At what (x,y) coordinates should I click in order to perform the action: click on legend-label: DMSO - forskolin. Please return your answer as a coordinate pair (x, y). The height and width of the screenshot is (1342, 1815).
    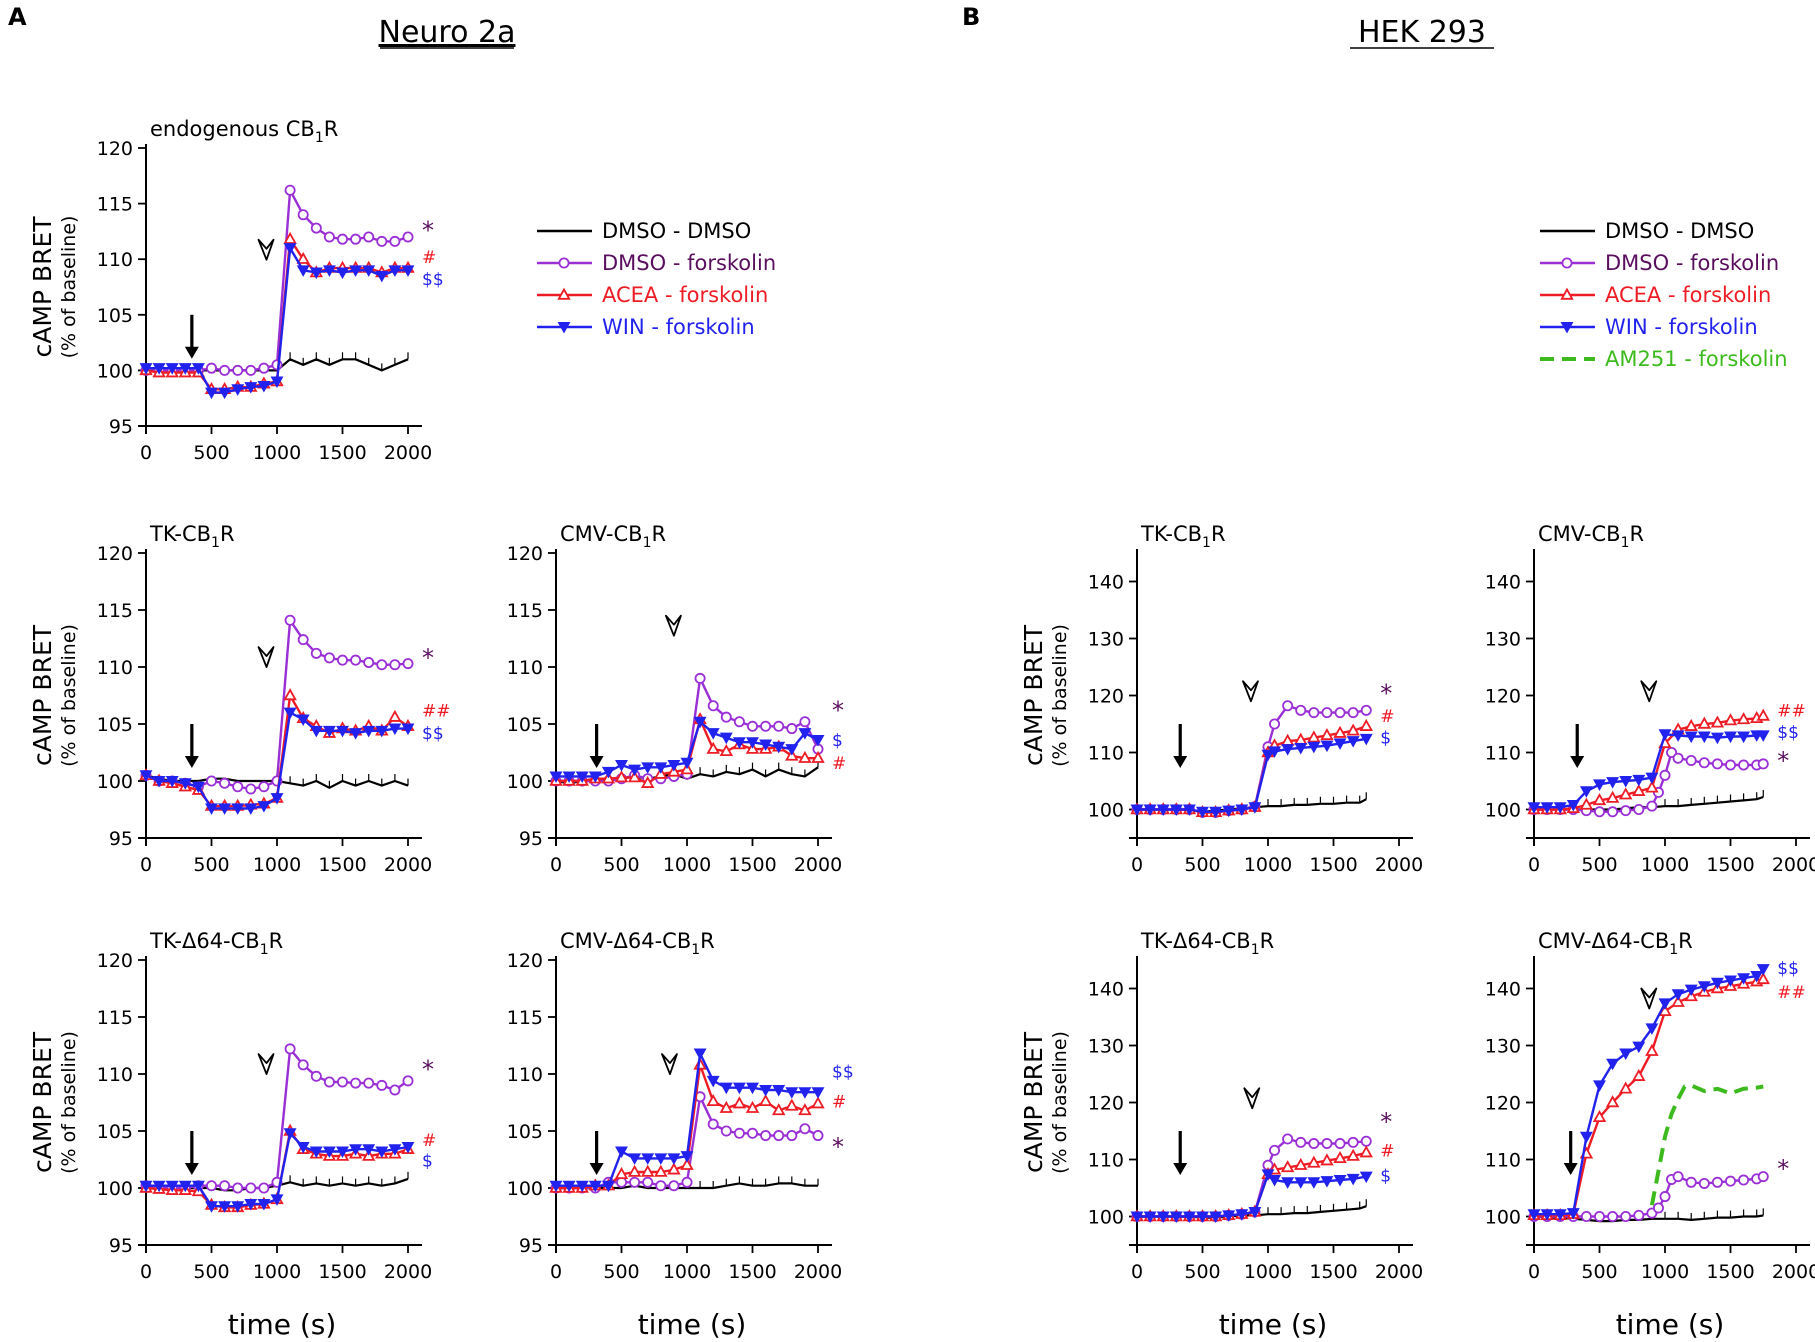
    Looking at the image, I should click on (1692, 263).